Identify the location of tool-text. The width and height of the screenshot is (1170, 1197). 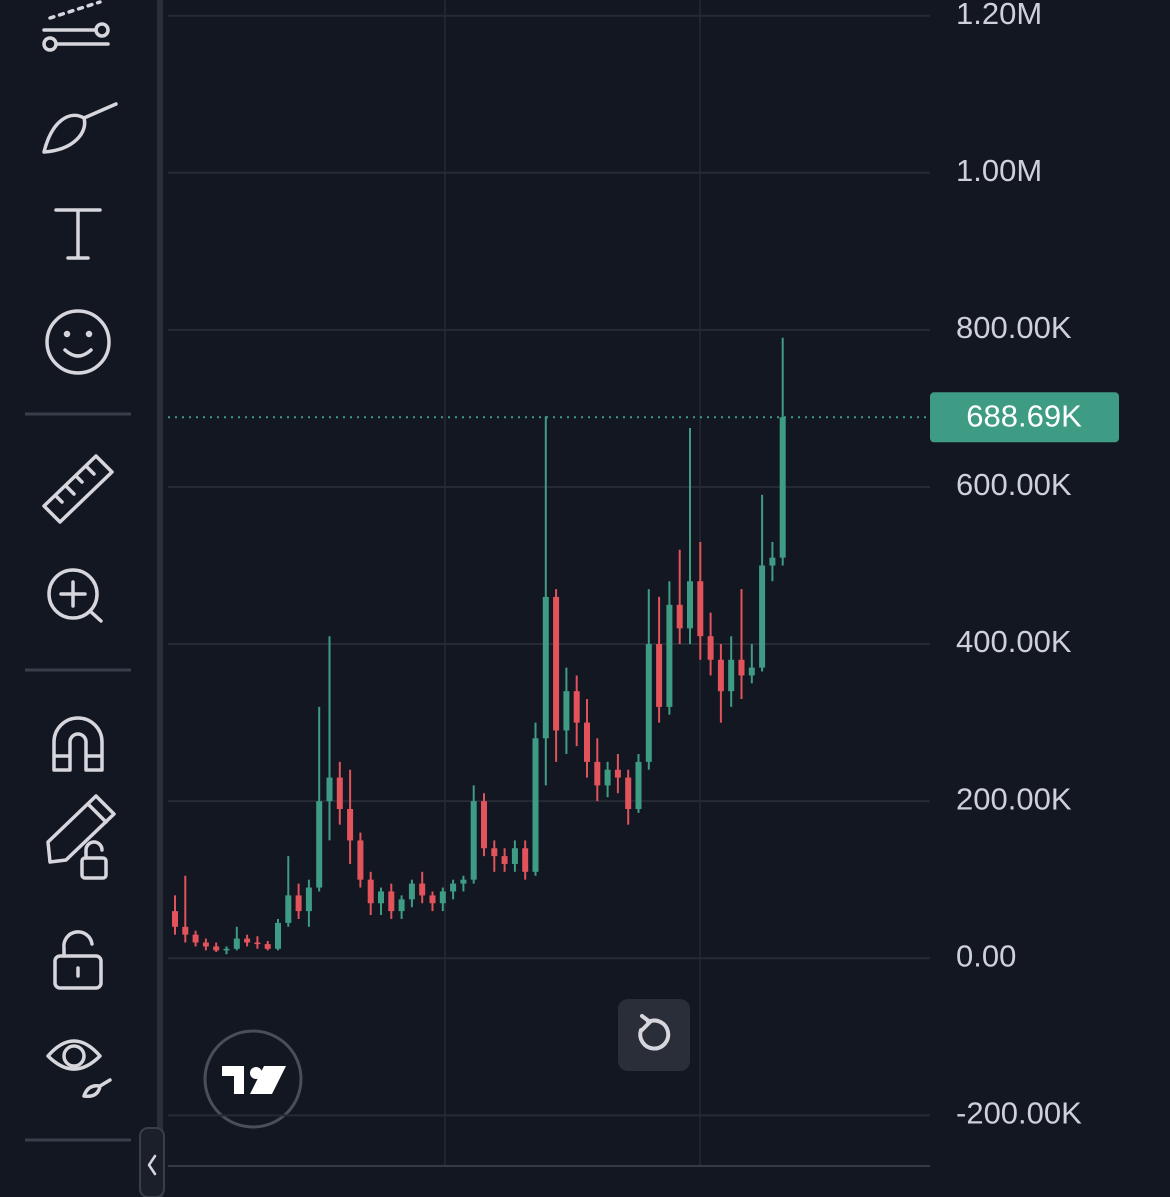
(78, 234).